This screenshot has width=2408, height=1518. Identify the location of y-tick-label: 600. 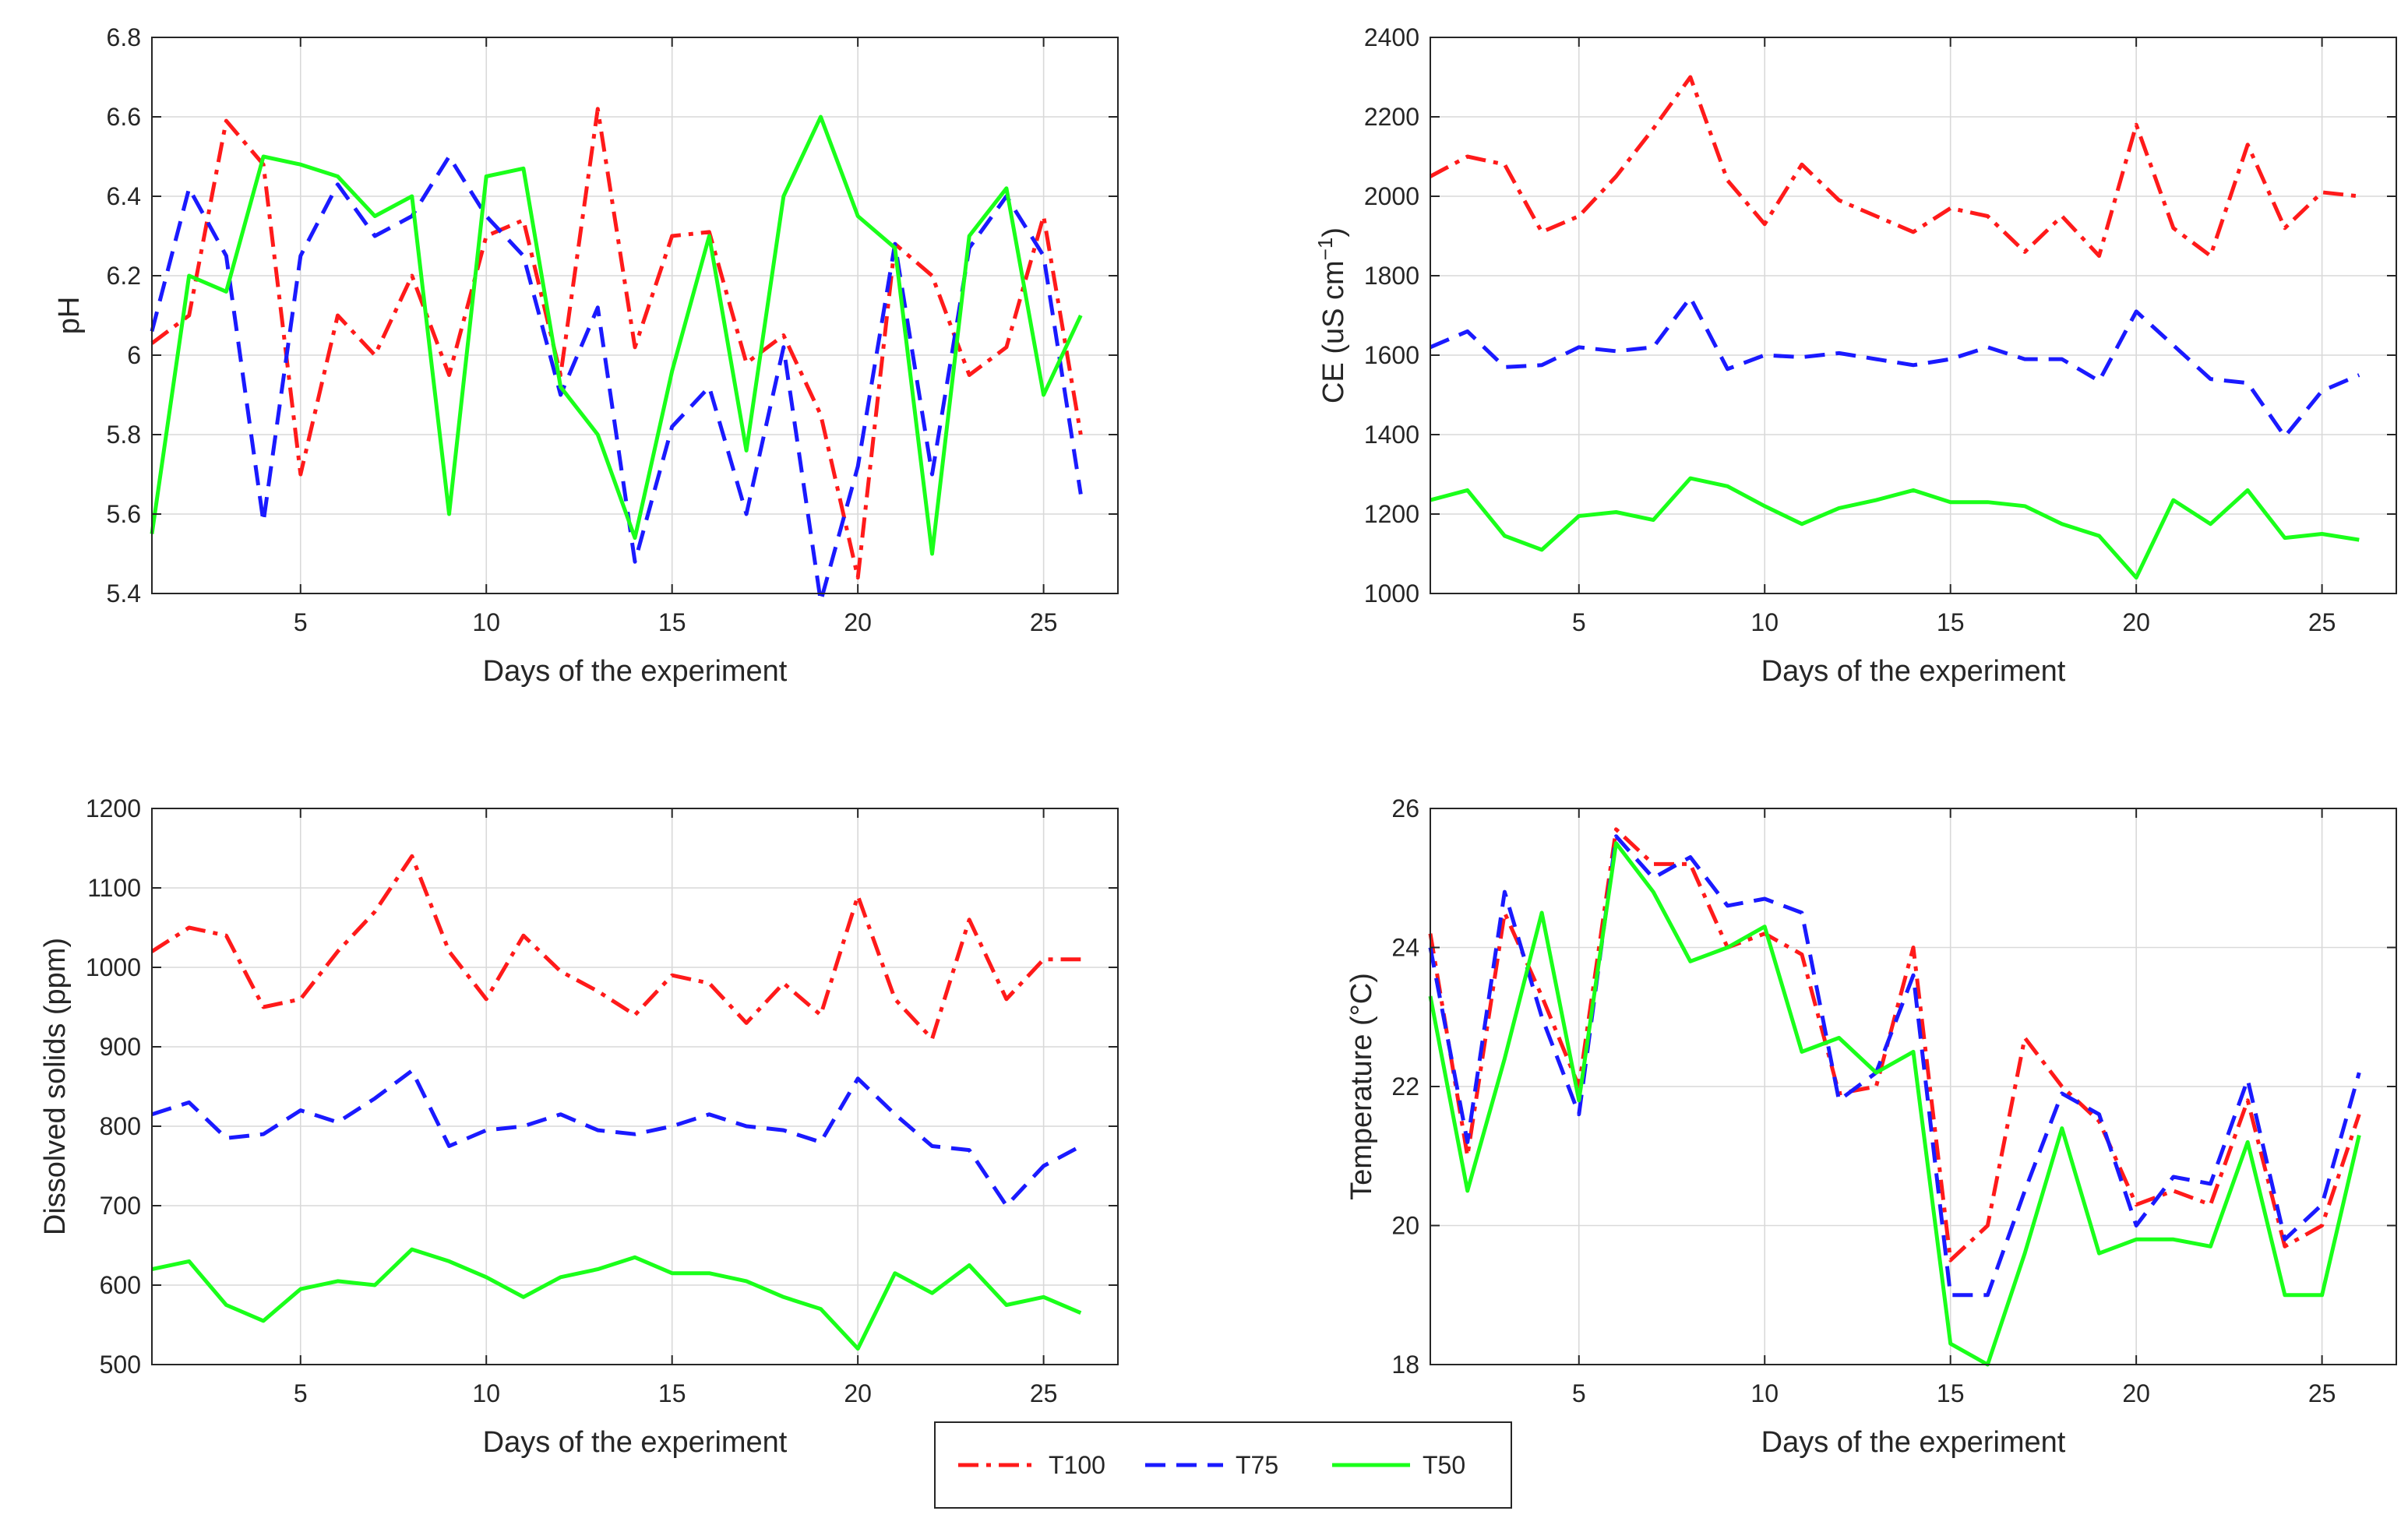
(120, 1285).